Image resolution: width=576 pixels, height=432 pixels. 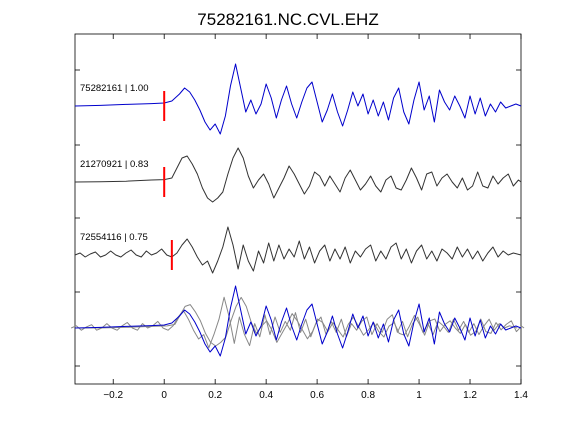 I want to click on x-tick-label: 0, so click(x=164, y=395).